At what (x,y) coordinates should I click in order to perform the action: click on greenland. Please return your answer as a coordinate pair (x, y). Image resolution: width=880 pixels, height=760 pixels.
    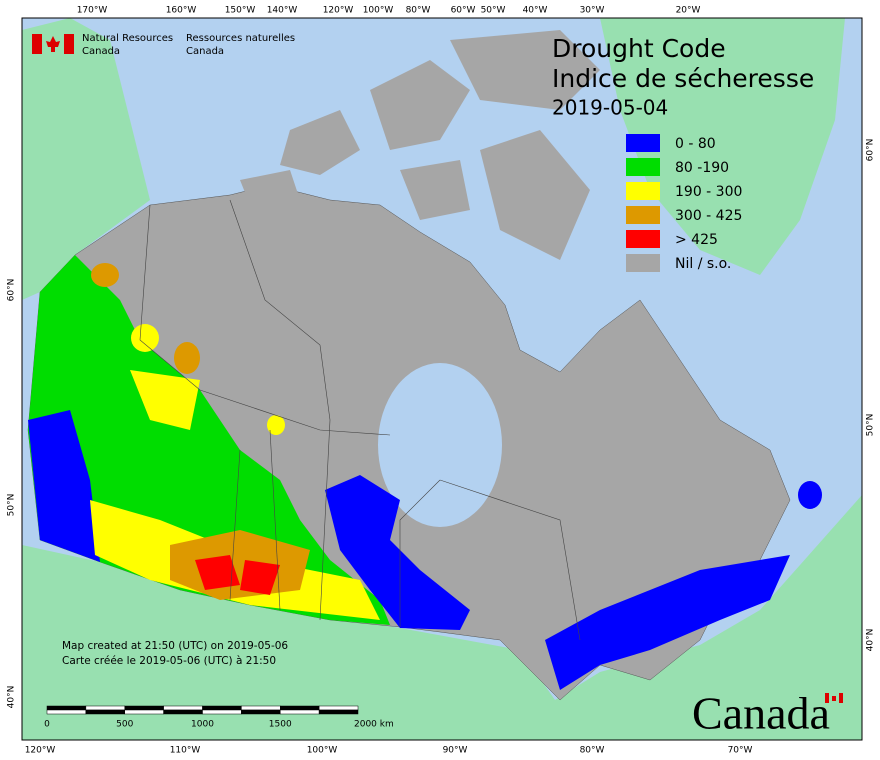
    Looking at the image, I should click on (722, 146).